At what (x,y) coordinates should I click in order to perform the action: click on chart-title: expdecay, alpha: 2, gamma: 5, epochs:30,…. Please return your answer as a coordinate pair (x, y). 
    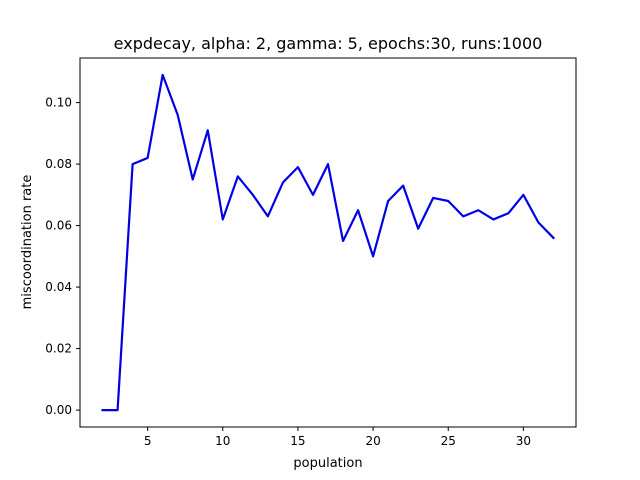
    Looking at the image, I should click on (328, 43).